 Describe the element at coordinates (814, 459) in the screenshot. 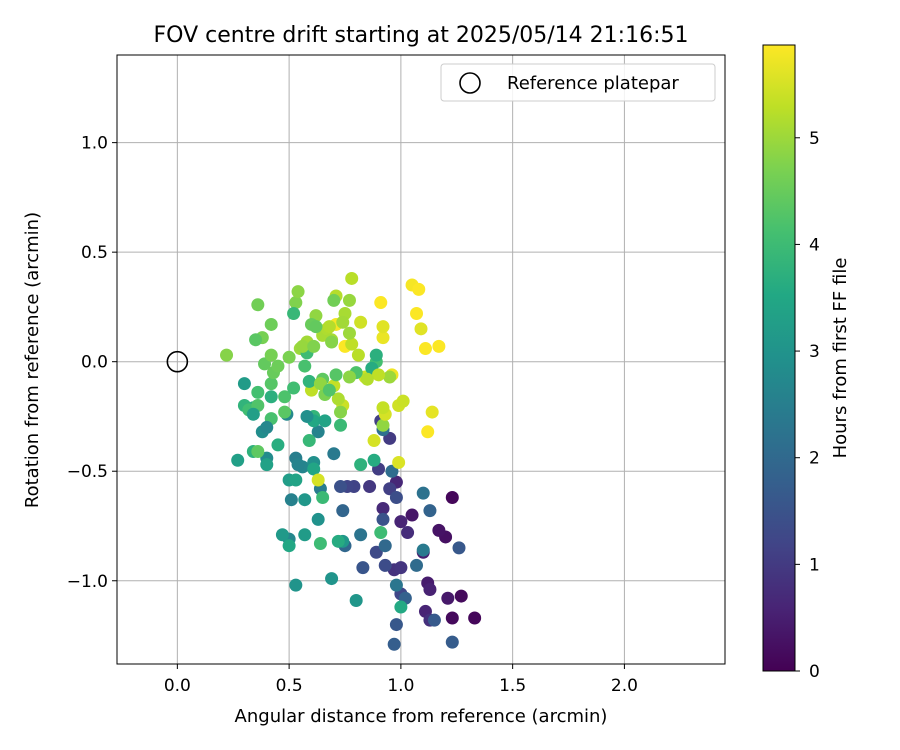

I see `colorbar-tick-label: 2` at that location.